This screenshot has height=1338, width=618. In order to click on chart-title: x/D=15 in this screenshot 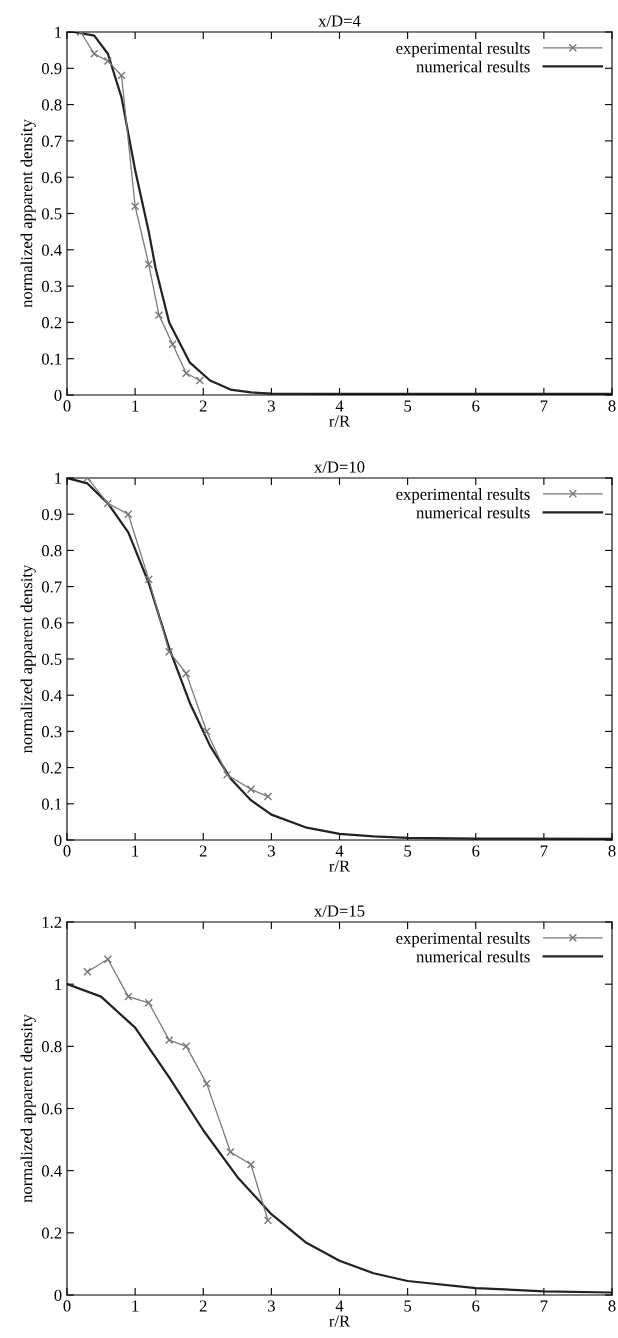, I will do `click(339, 911)`.